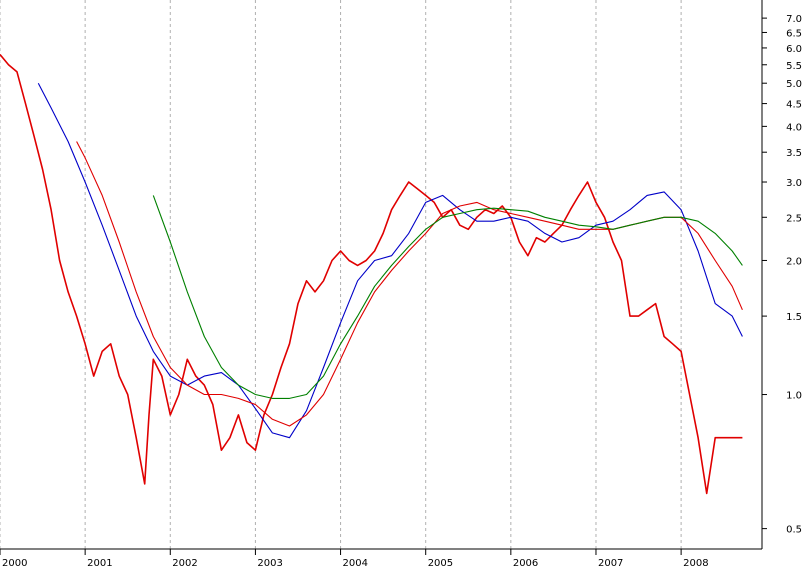  Describe the element at coordinates (610, 563) in the screenshot. I see `x-tick-label: 2007` at that location.